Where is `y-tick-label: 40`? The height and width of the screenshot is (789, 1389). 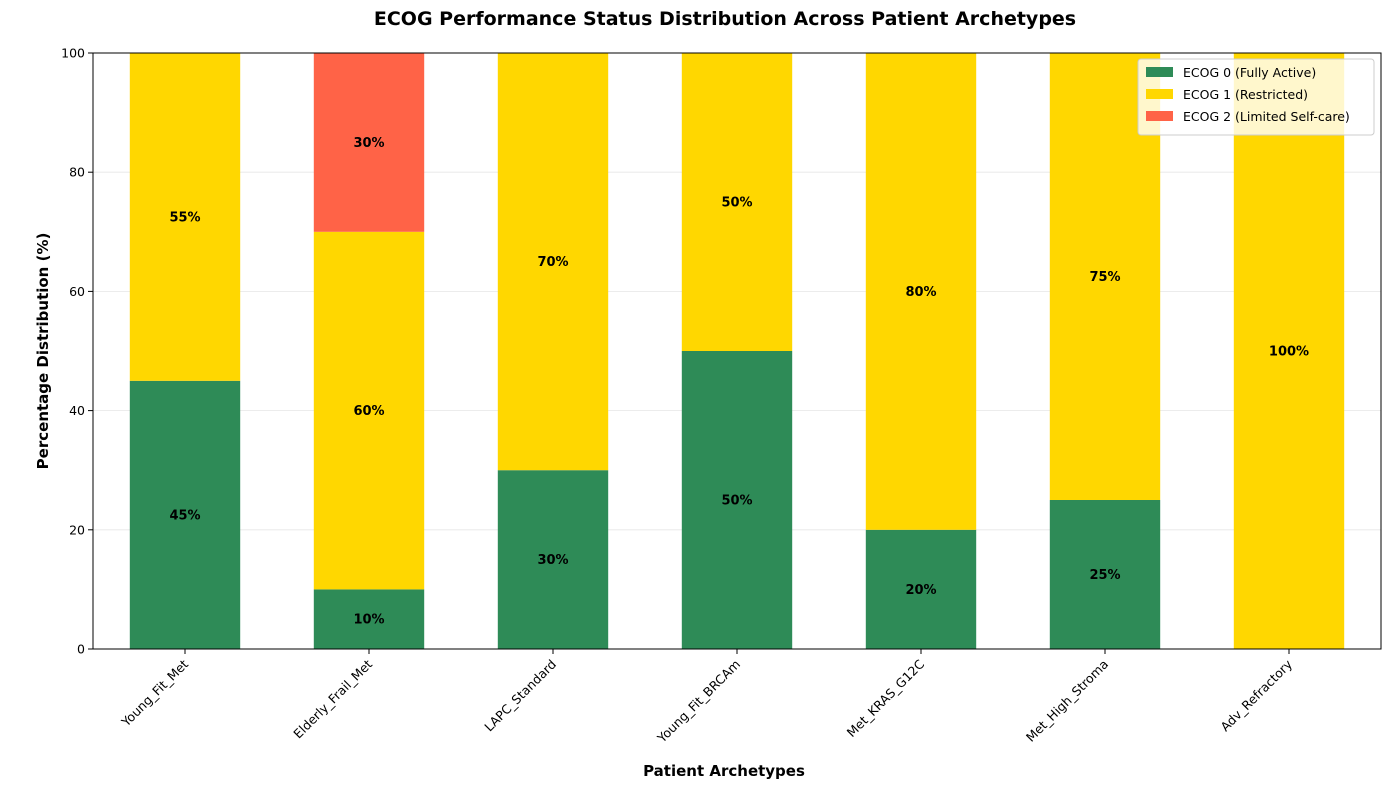
y-tick-label: 40 is located at coordinates (77, 410).